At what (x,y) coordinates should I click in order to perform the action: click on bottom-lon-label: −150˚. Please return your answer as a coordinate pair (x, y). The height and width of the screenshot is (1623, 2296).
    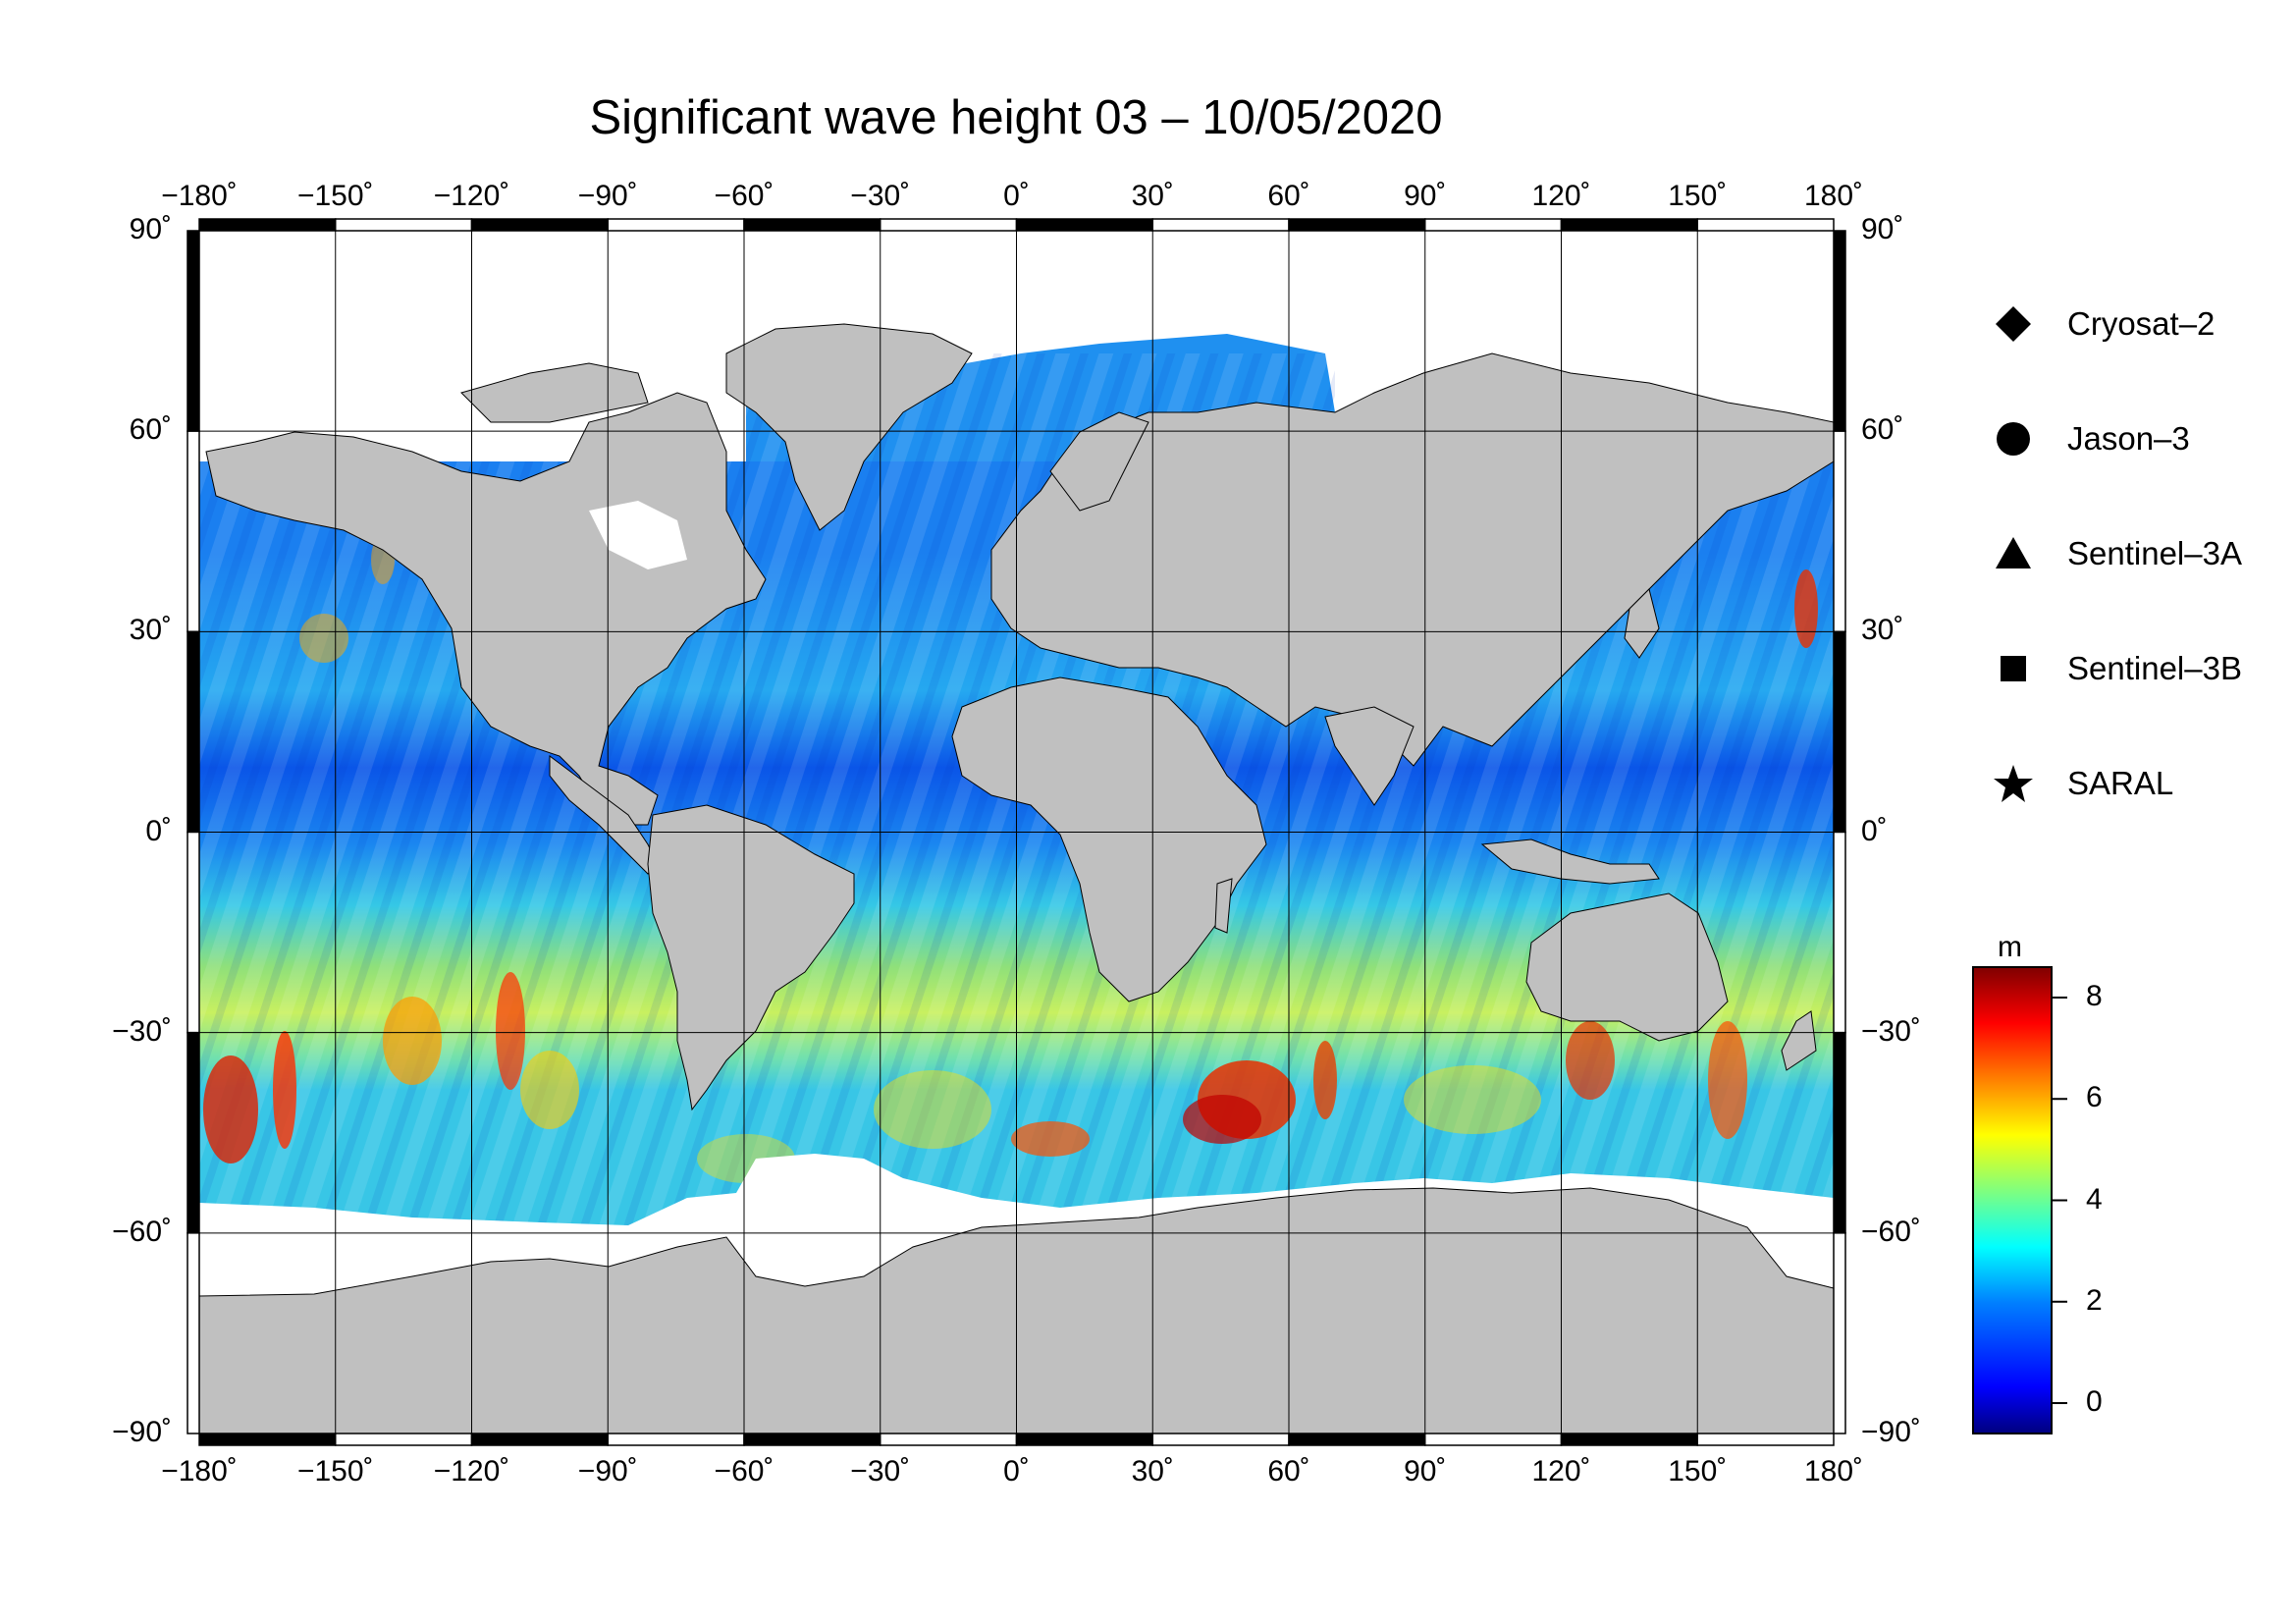
    Looking at the image, I should click on (335, 1471).